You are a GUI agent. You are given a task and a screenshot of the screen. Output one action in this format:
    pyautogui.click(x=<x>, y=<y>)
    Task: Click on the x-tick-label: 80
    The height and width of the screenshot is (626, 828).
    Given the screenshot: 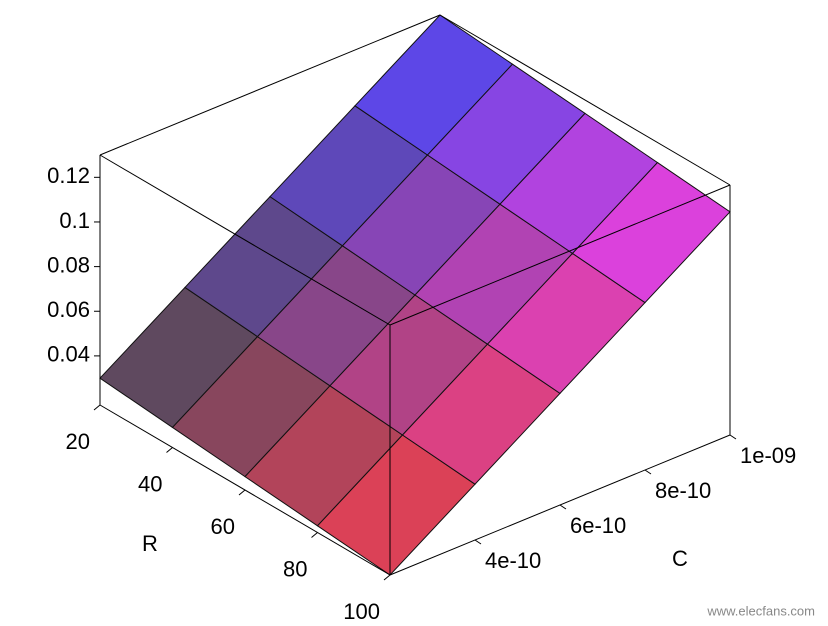 What is the action you would take?
    pyautogui.click(x=295, y=568)
    